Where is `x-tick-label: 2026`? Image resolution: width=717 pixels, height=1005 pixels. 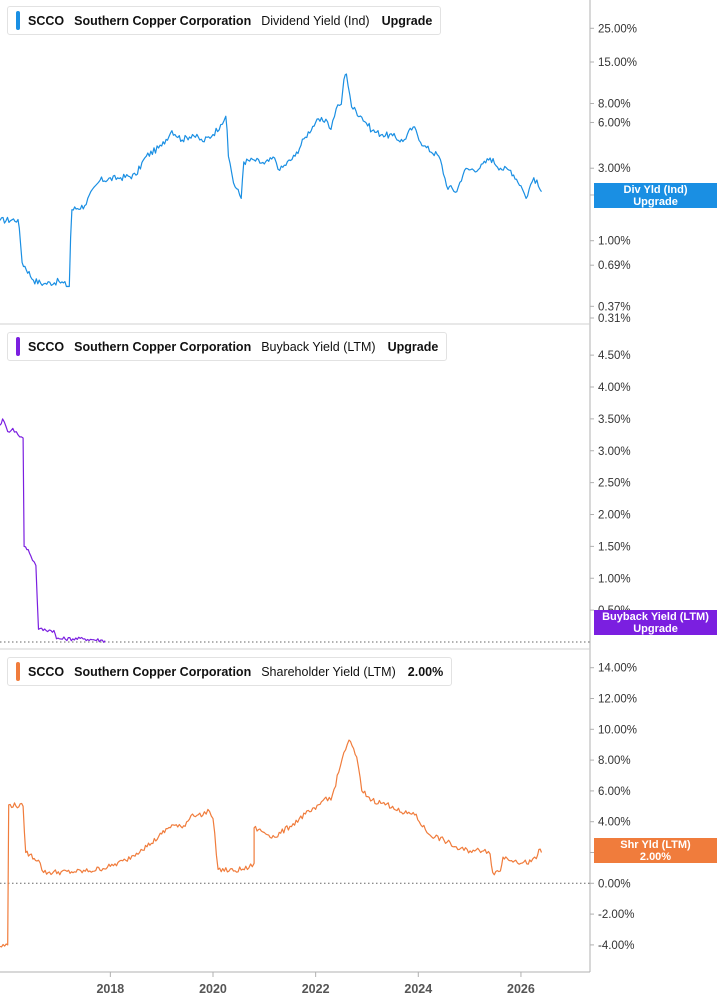 x-tick-label: 2026 is located at coordinates (521, 989).